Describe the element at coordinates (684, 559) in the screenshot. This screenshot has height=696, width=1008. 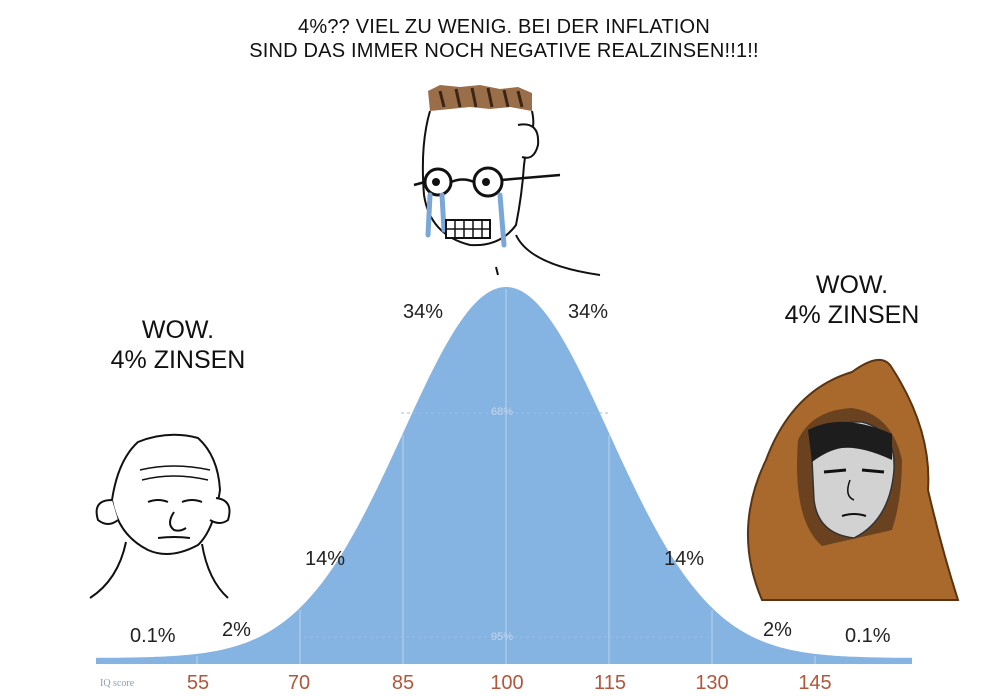
I see `segment-label-6: 14%` at that location.